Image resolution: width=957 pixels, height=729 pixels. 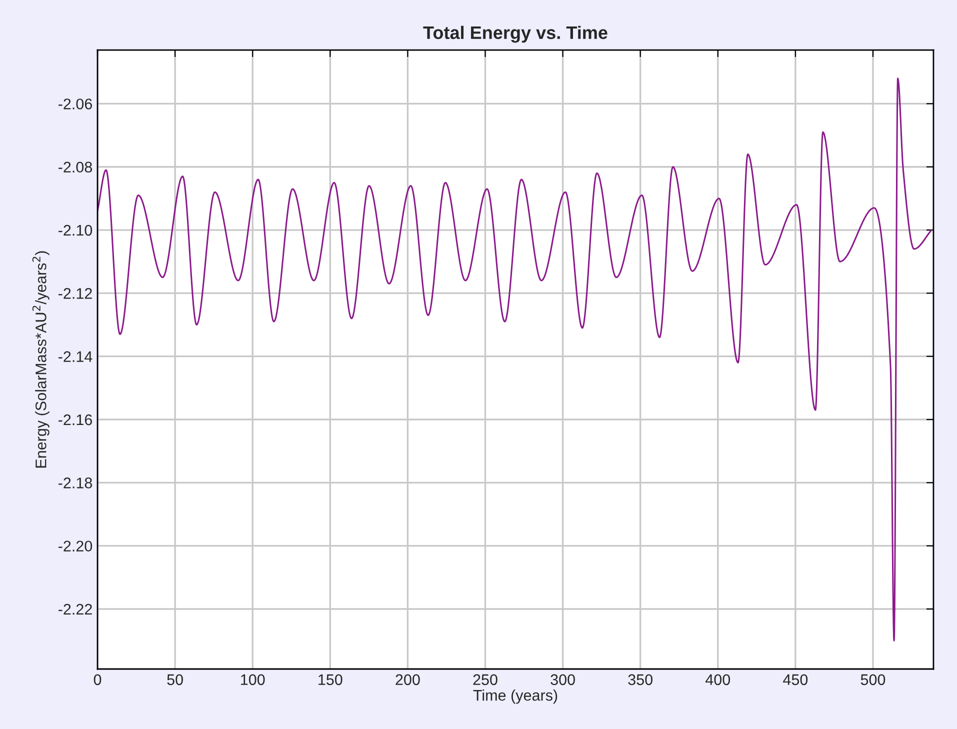 What do you see at coordinates (75, 167) in the screenshot?
I see `y-tick-label: -2.08` at bounding box center [75, 167].